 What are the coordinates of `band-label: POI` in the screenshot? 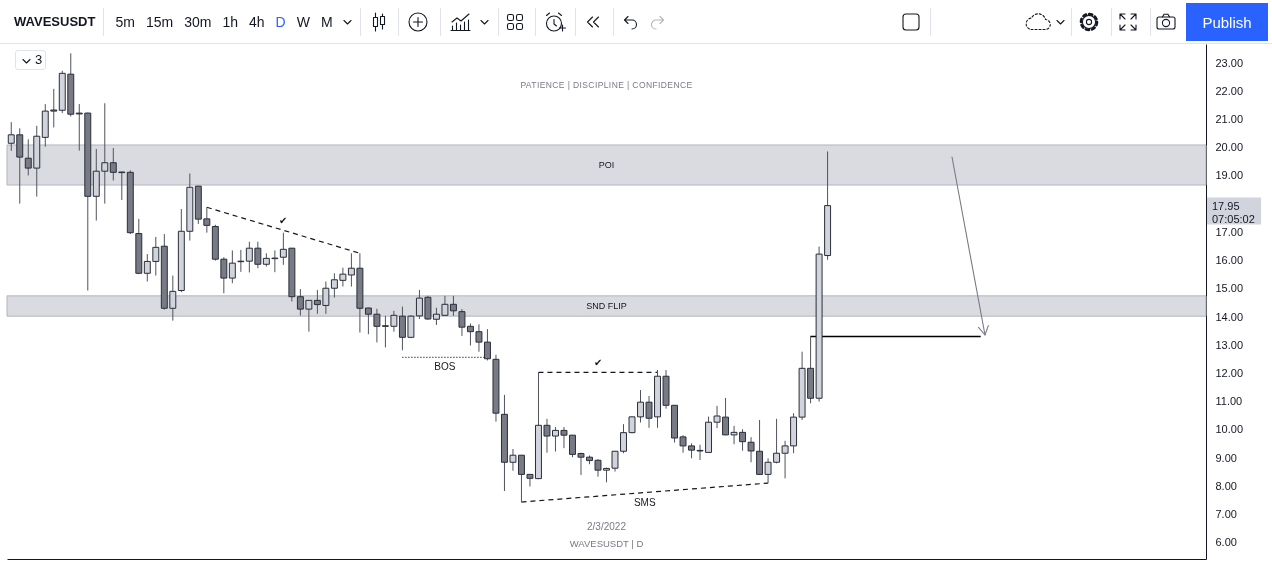 It's located at (606, 164).